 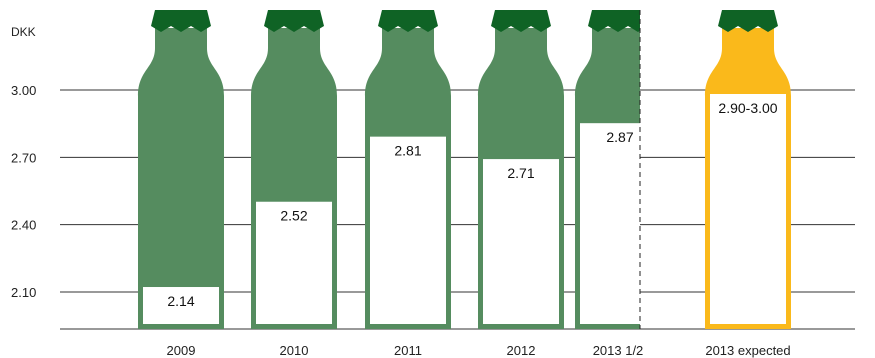 I want to click on bottle-2012: 2.71, so click(x=521, y=169).